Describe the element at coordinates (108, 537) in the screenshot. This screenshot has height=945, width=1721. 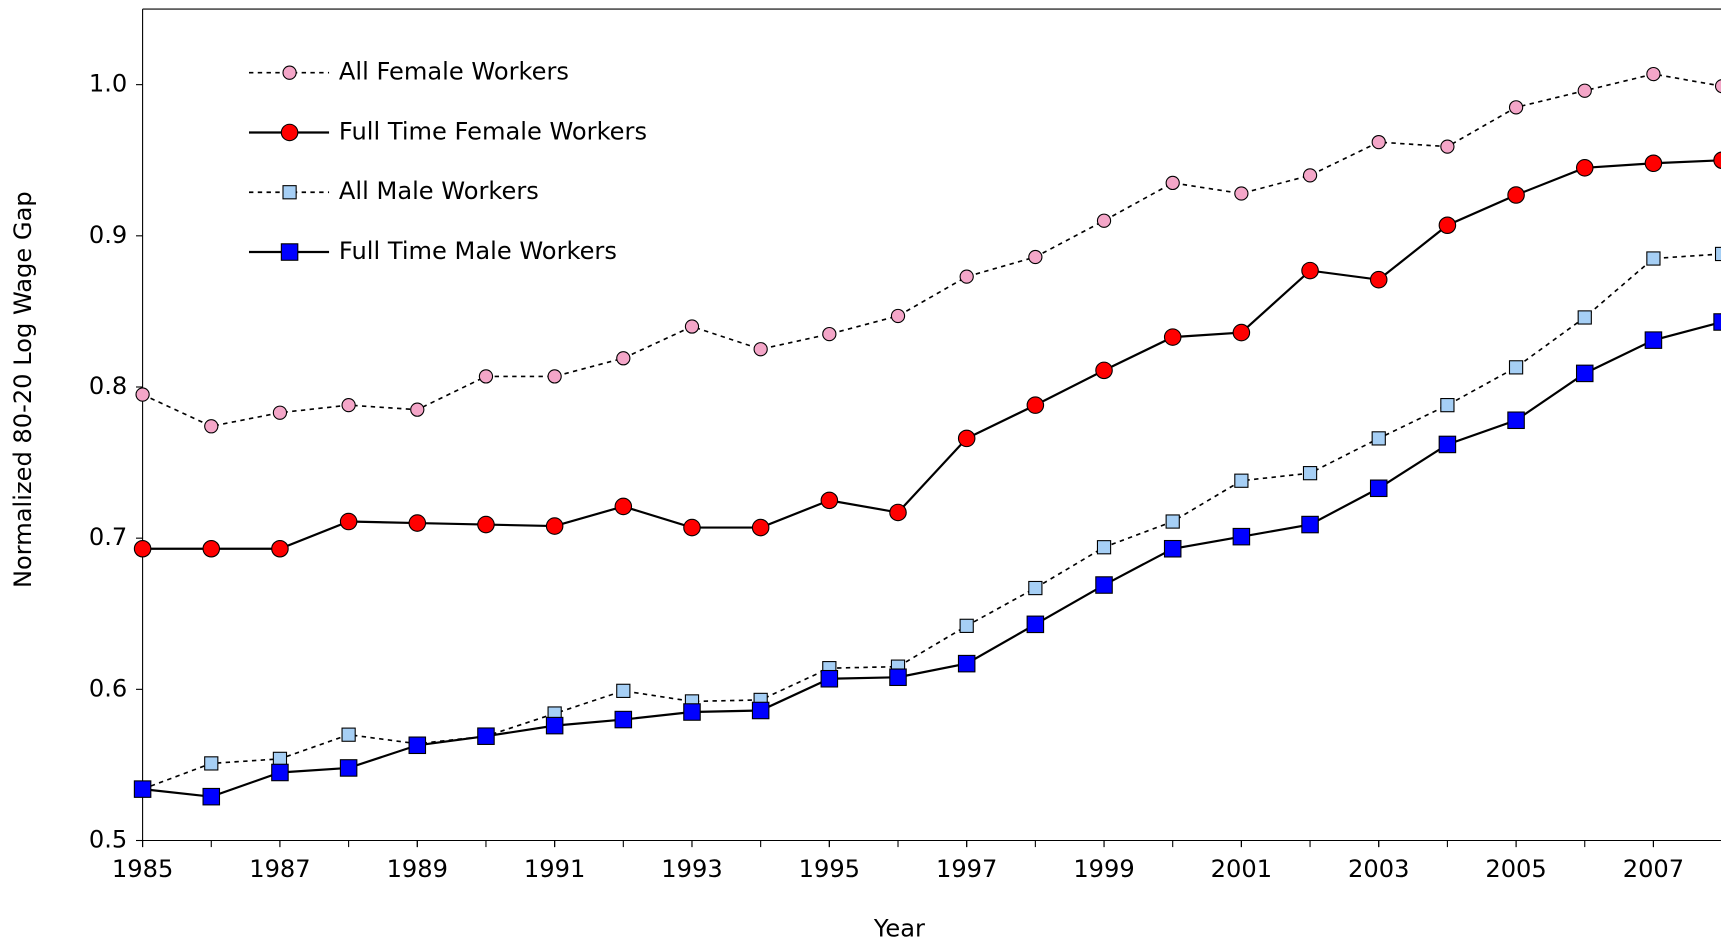
I see `y-tick-label: 0.7` at that location.